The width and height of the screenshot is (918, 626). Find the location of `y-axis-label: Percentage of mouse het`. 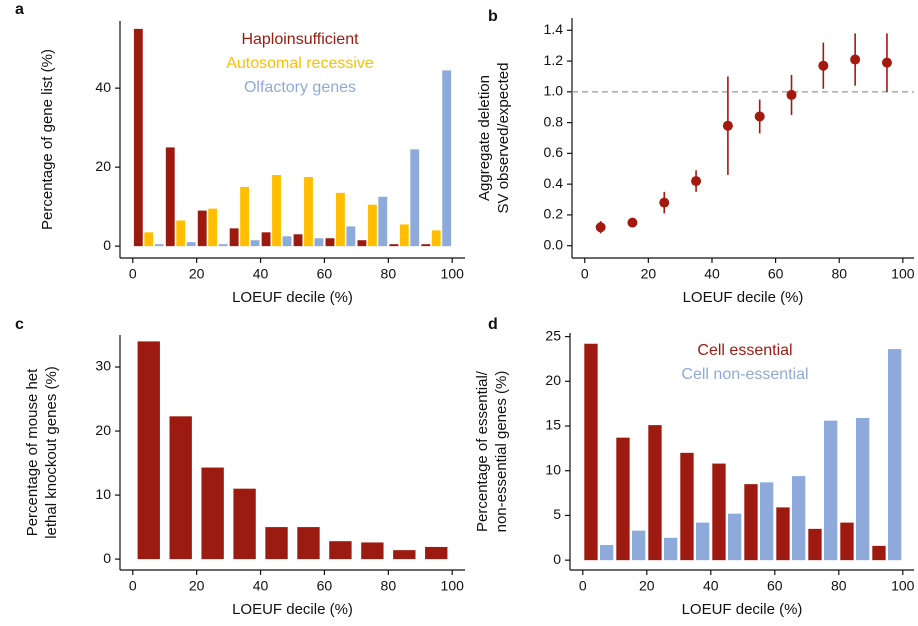

y-axis-label: Percentage of mouse het is located at coordinates (32, 452).